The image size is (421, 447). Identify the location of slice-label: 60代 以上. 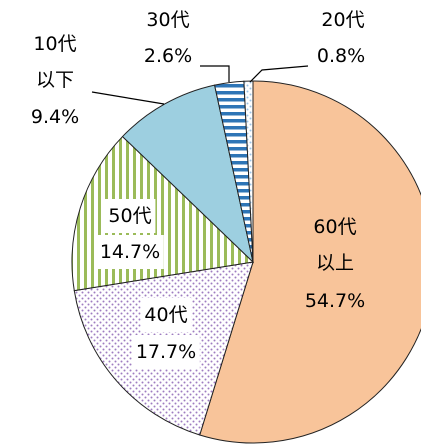
(335, 245).